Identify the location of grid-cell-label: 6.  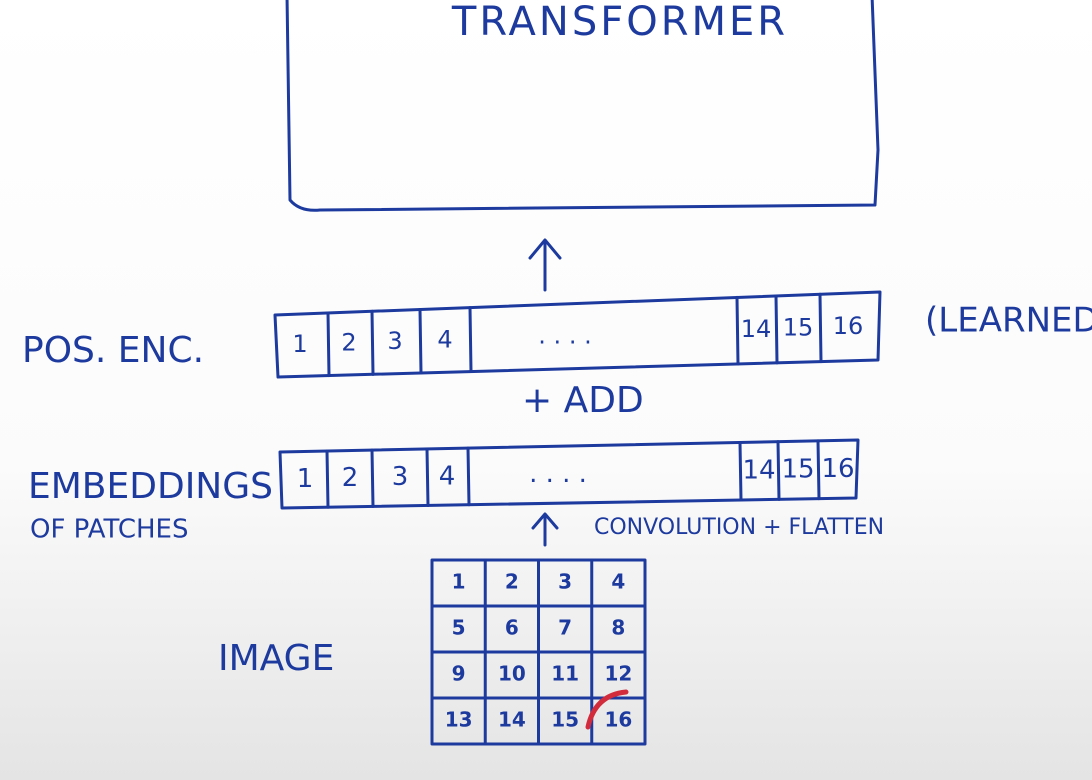
(512, 628).